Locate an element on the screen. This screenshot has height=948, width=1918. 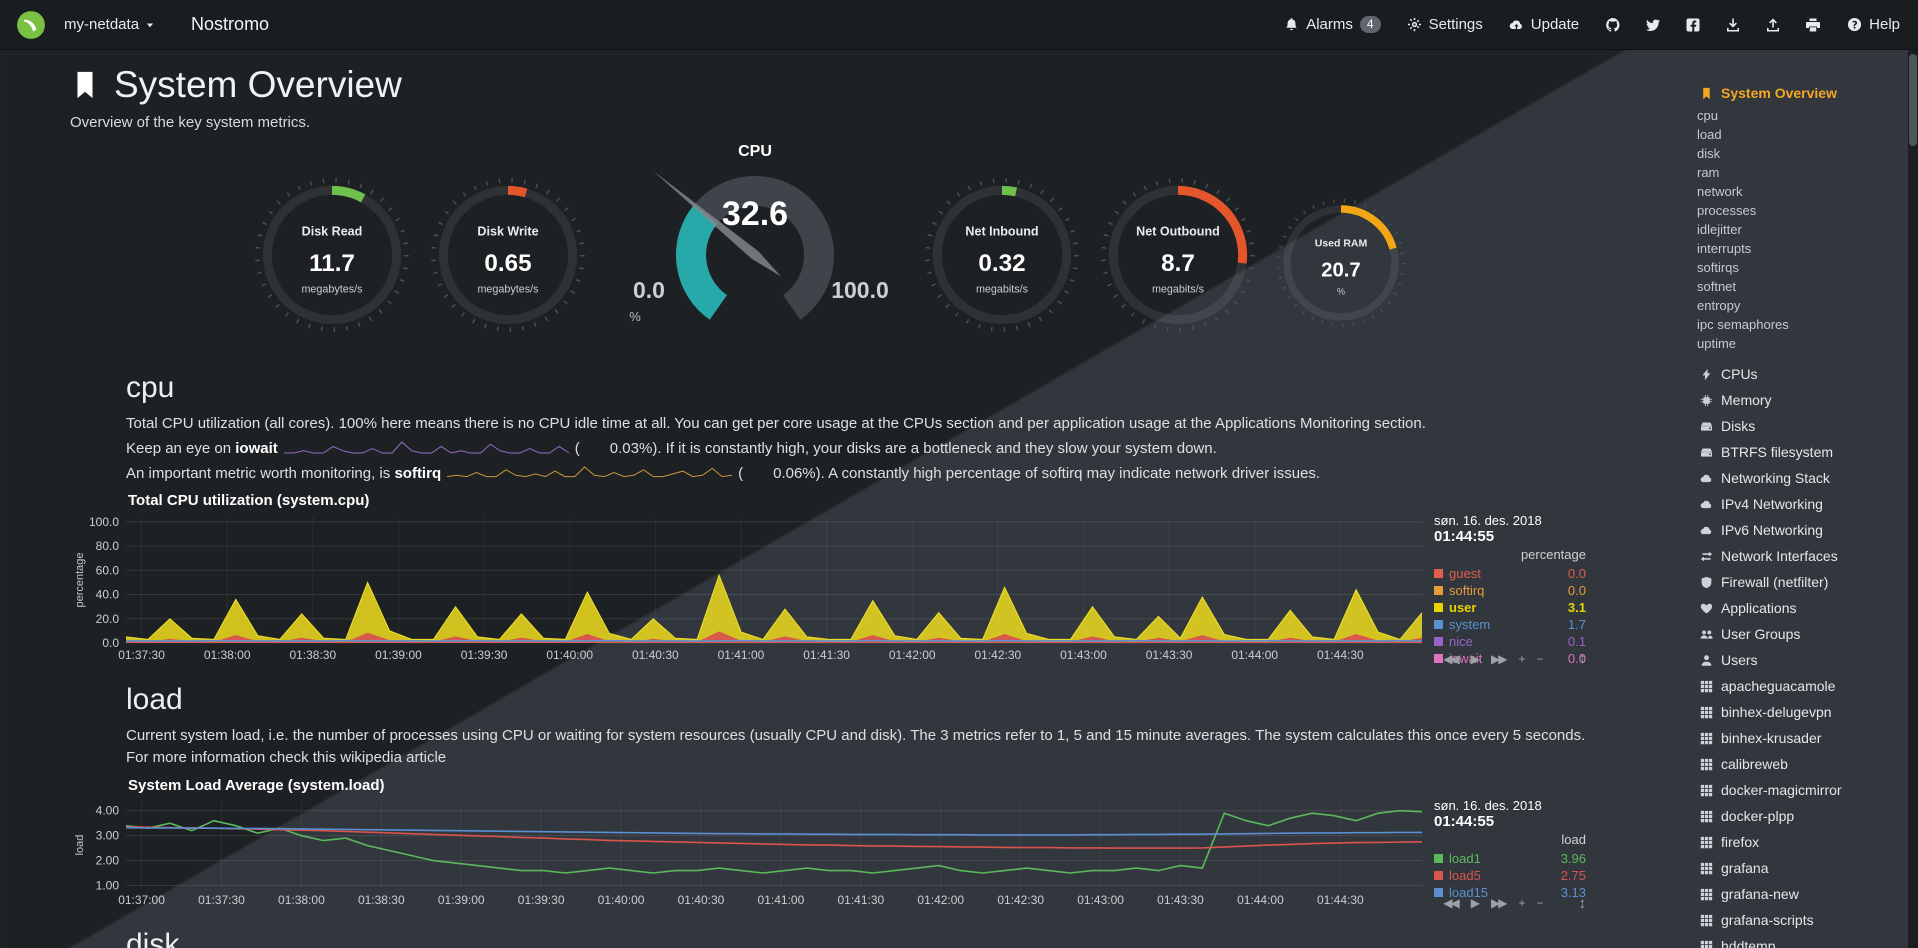
cpu-gauge-value: 32.6 is located at coordinates (755, 214).